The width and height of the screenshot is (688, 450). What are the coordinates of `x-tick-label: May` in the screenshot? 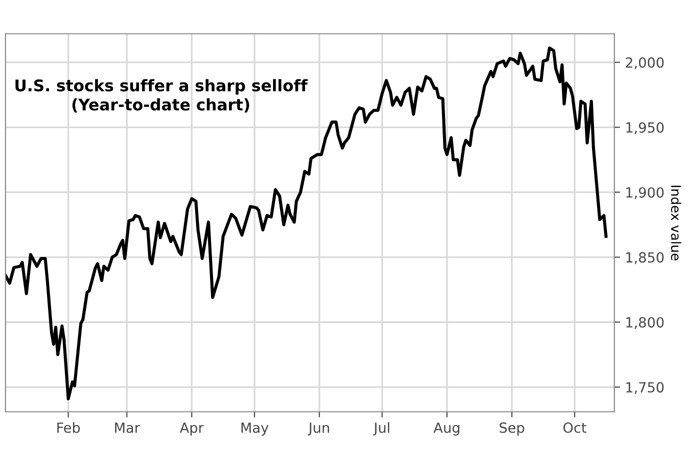 It's located at (255, 429).